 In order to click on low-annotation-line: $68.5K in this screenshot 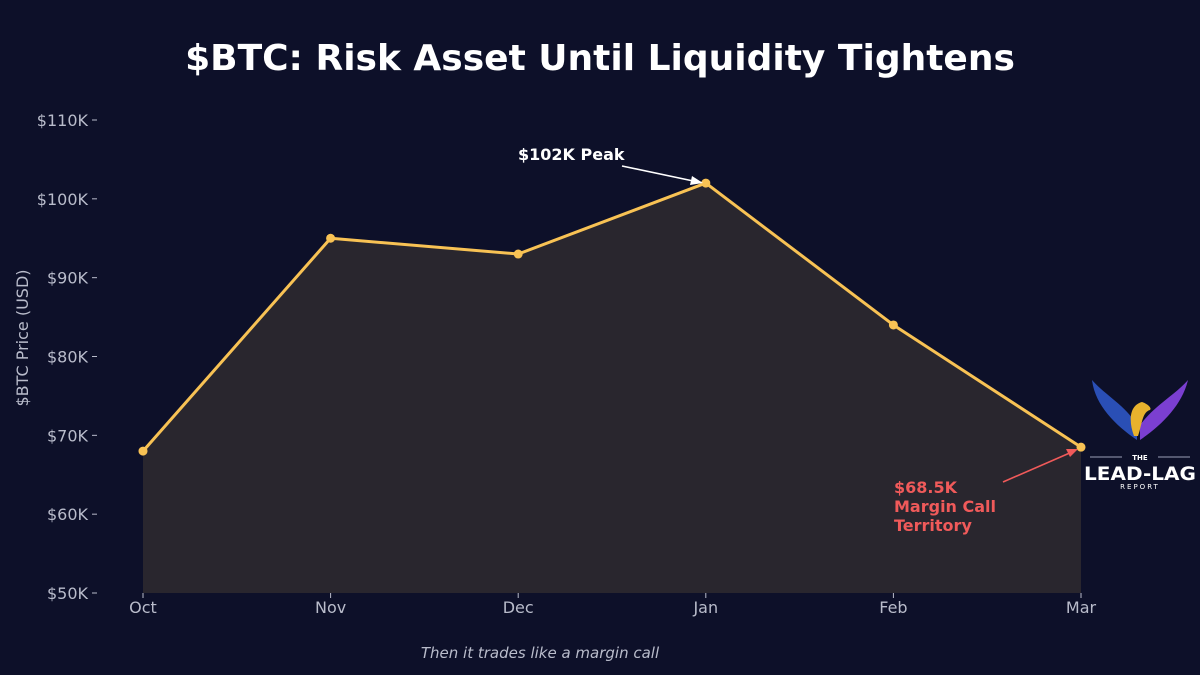, I will do `click(926, 487)`.